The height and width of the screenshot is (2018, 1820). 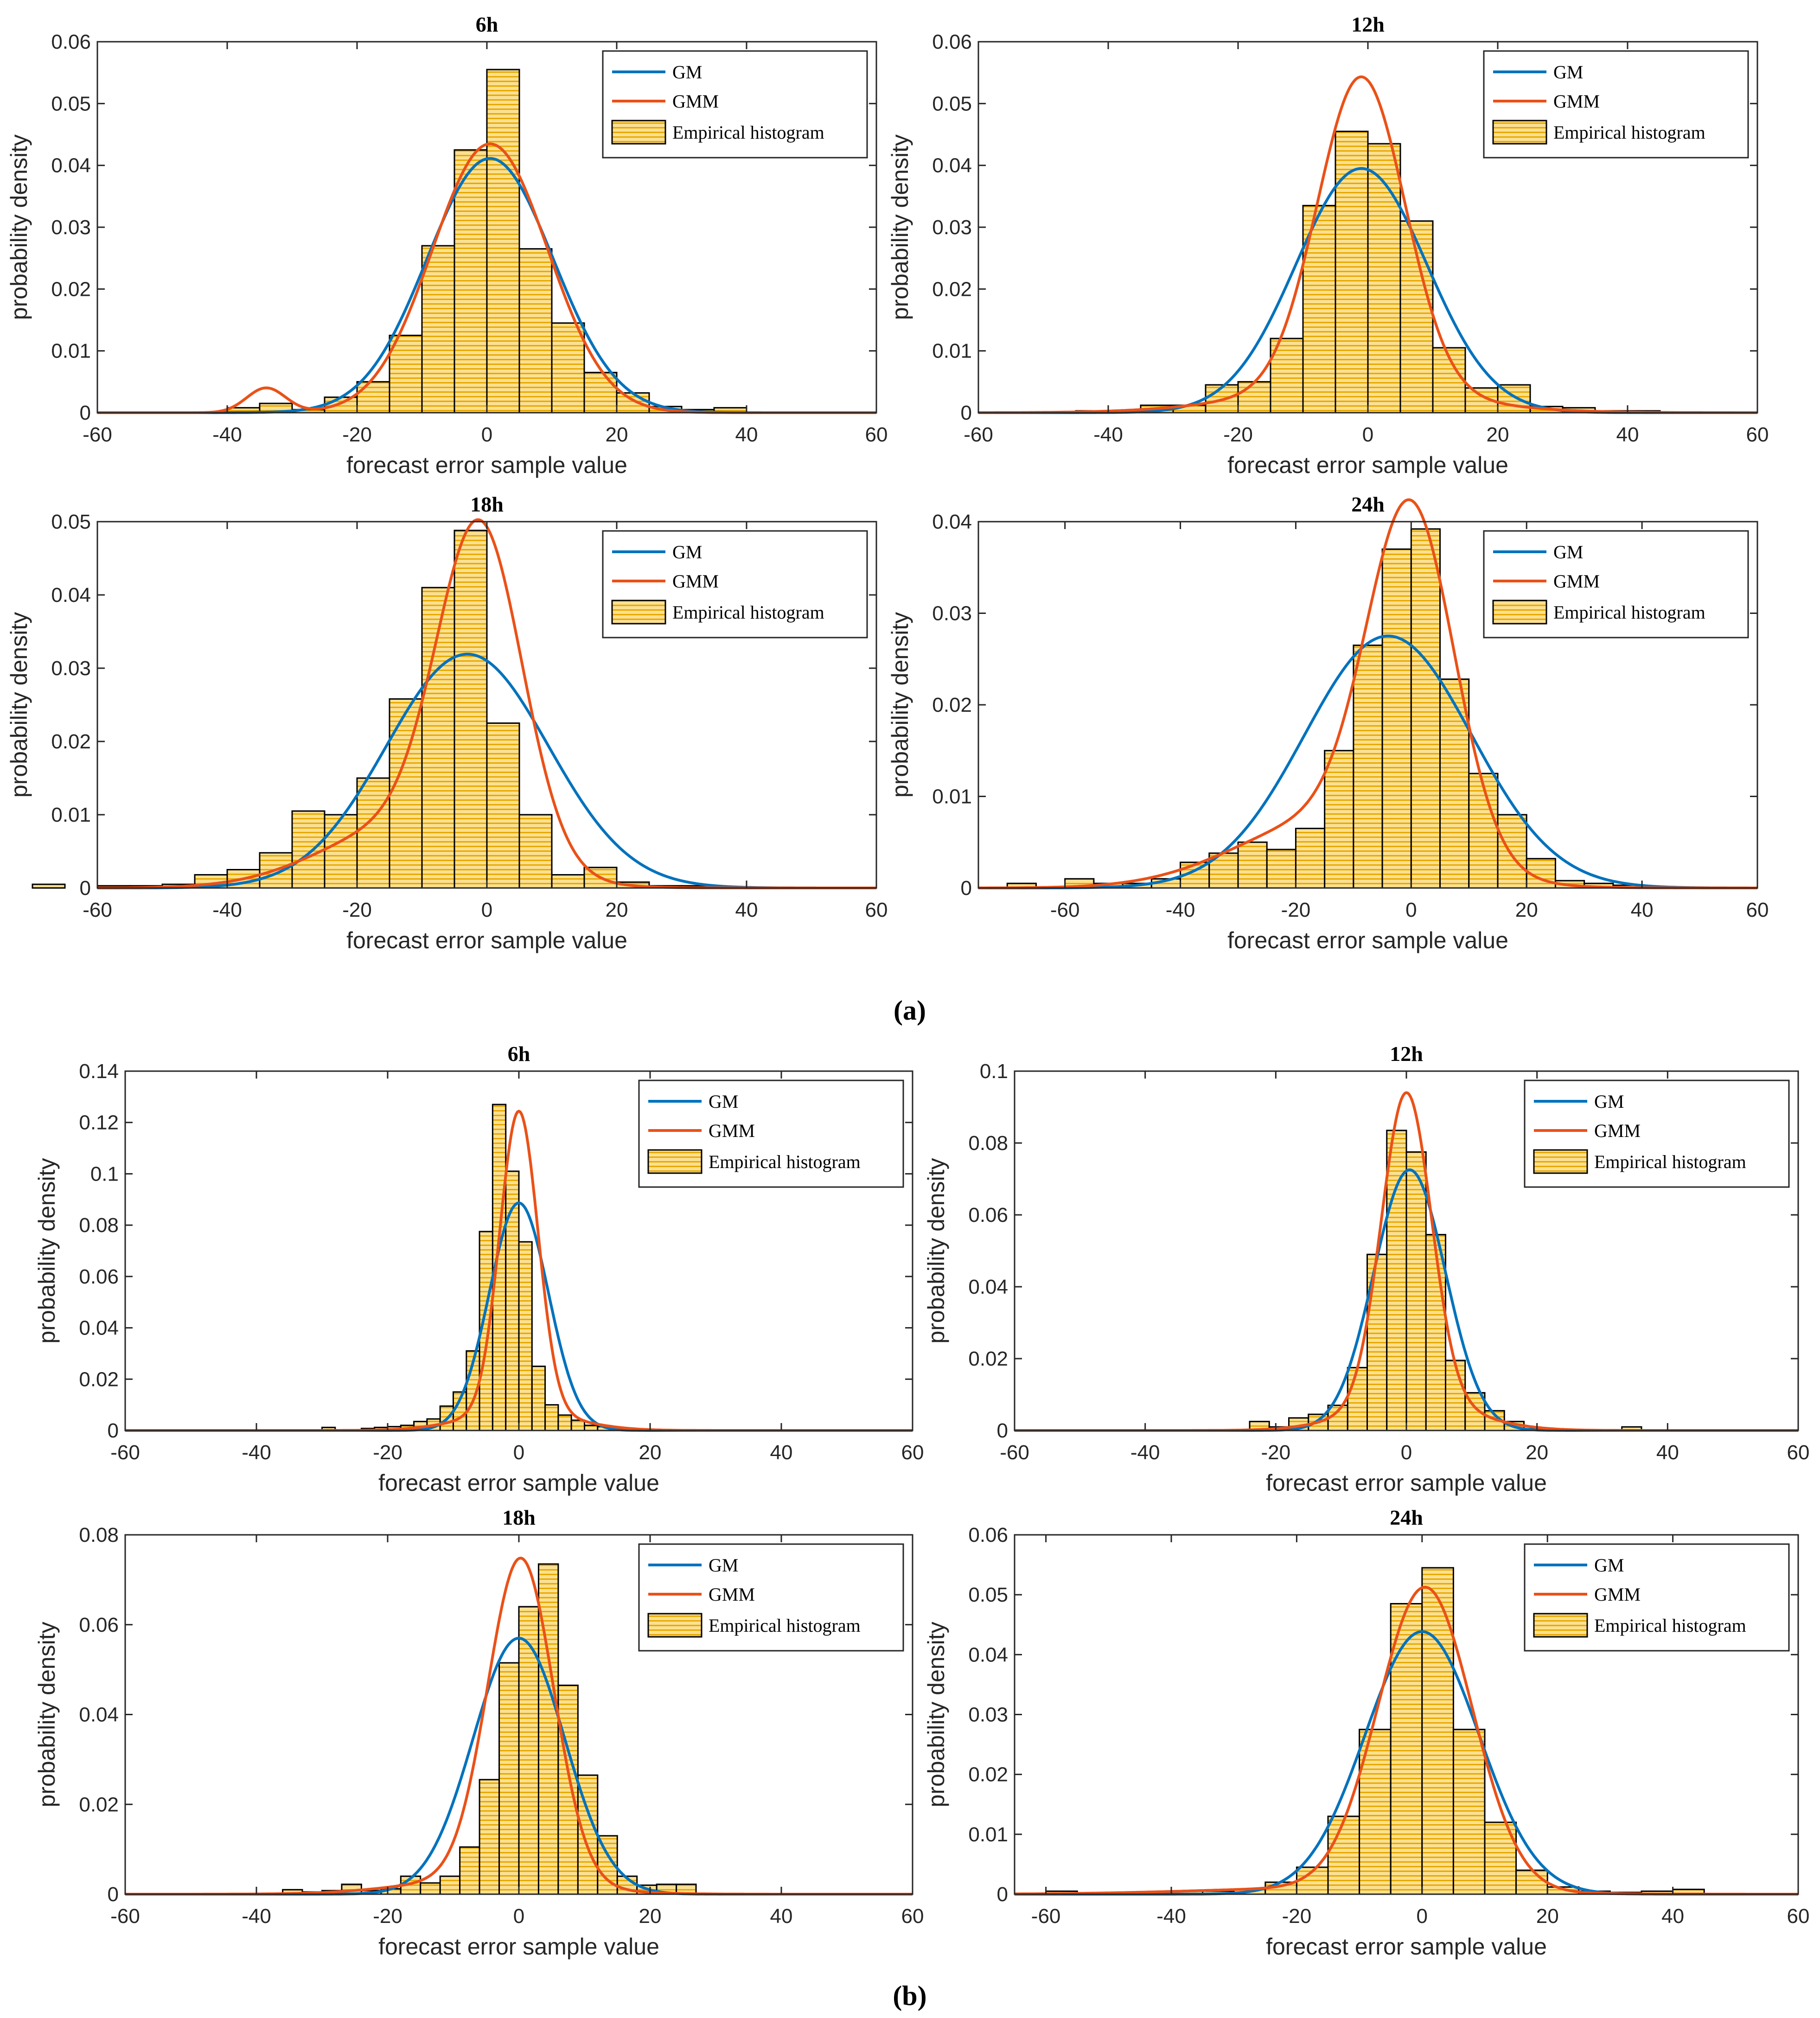 What do you see at coordinates (519, 1517) in the screenshot?
I see `chart-title: 18h` at bounding box center [519, 1517].